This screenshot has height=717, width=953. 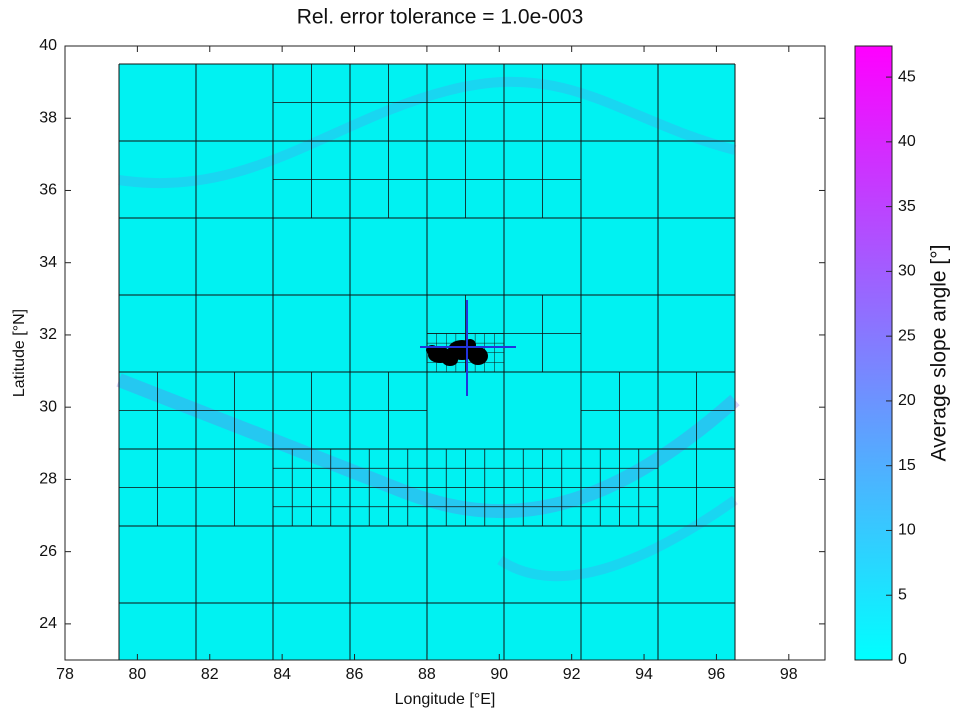 I want to click on x-tick-label: 90, so click(x=499, y=674).